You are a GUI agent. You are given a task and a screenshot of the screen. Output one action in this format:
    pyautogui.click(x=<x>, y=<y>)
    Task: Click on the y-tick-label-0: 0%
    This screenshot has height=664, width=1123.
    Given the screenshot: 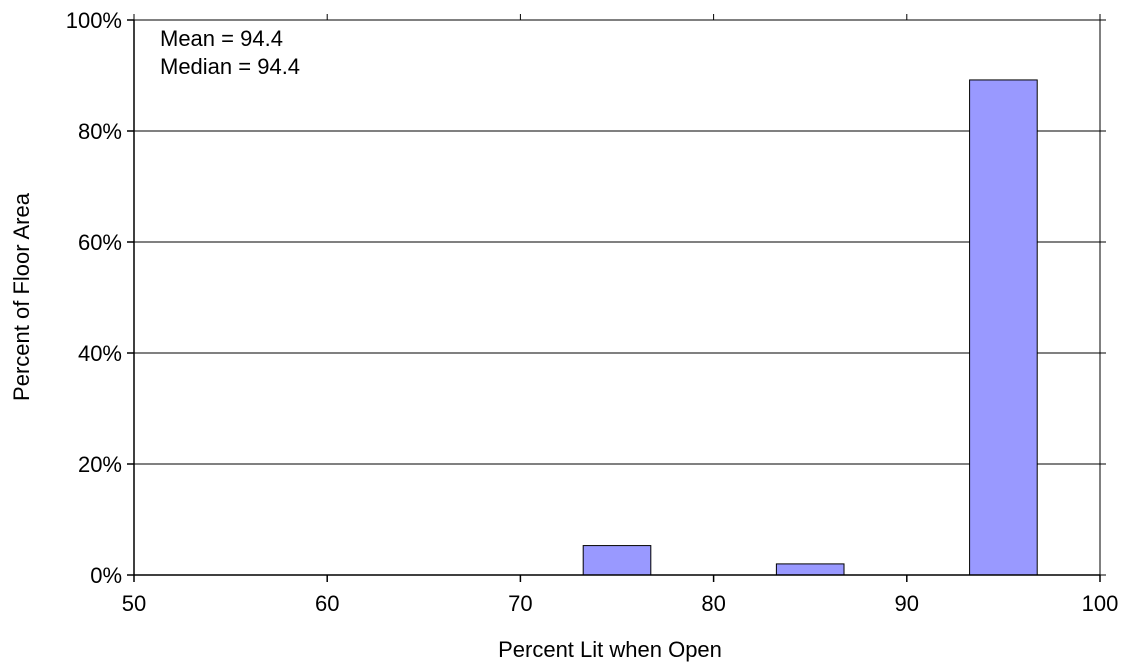 What is the action you would take?
    pyautogui.click(x=106, y=575)
    